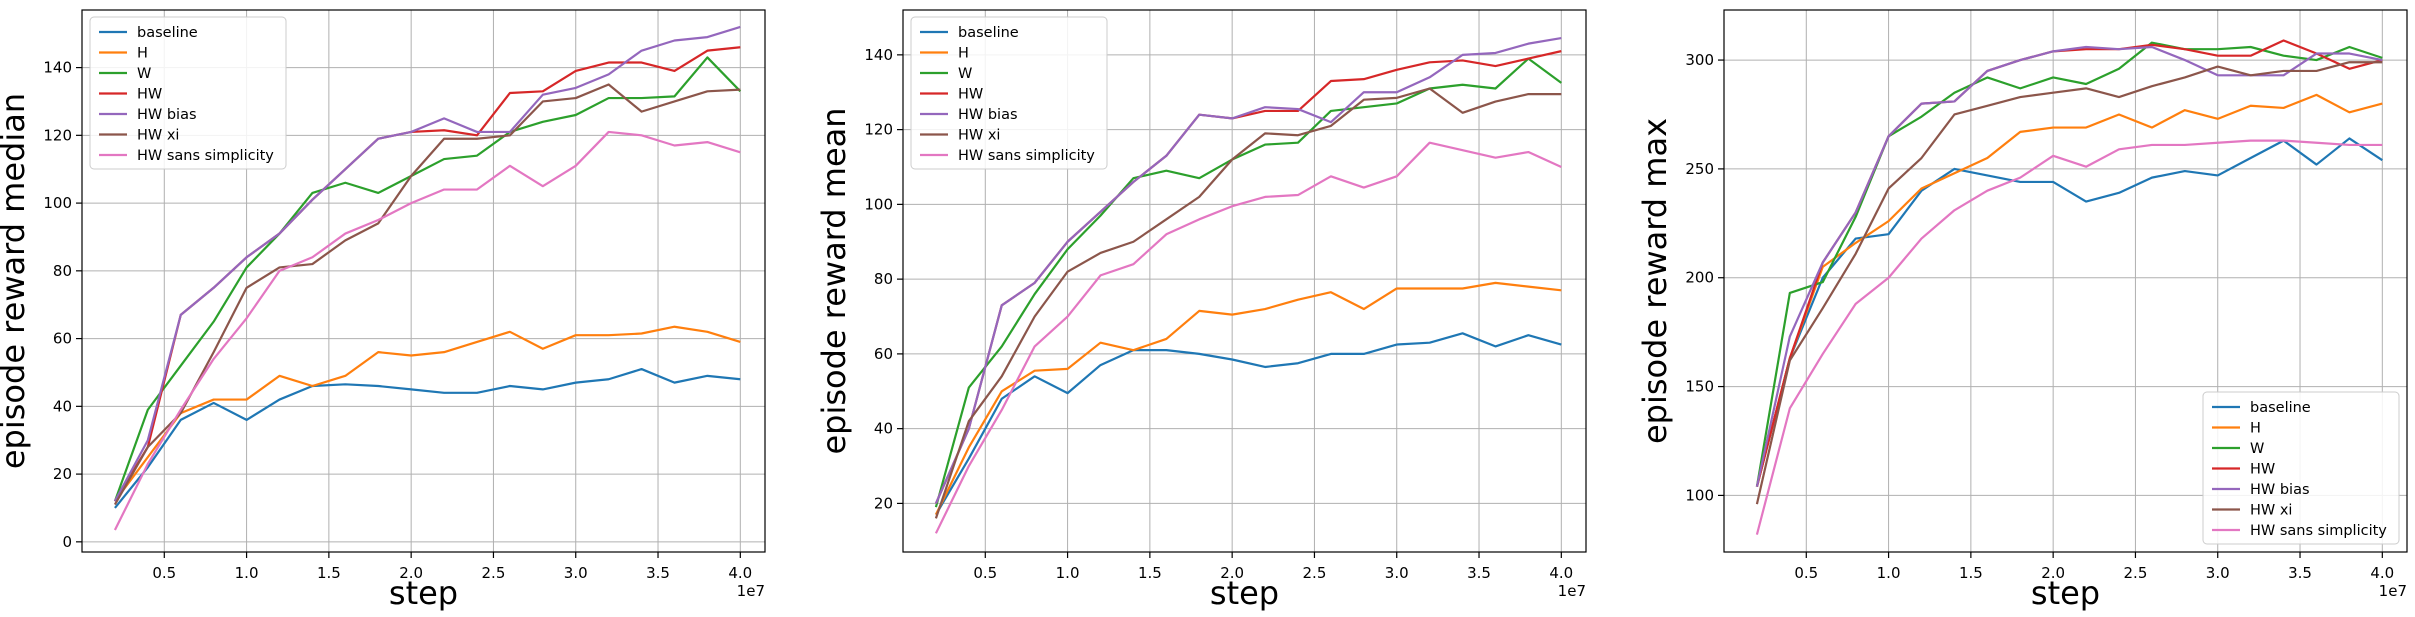  I want to click on y-tick-label: 250, so click(1699, 169).